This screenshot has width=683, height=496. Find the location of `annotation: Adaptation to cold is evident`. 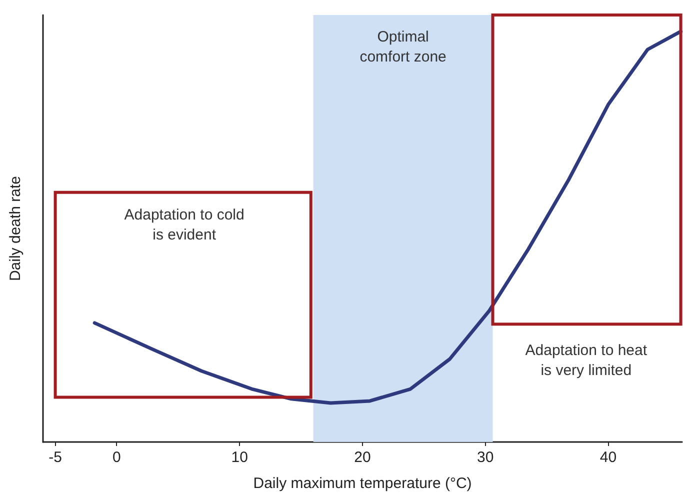

annotation: Adaptation to cold is evident is located at coordinates (184, 225).